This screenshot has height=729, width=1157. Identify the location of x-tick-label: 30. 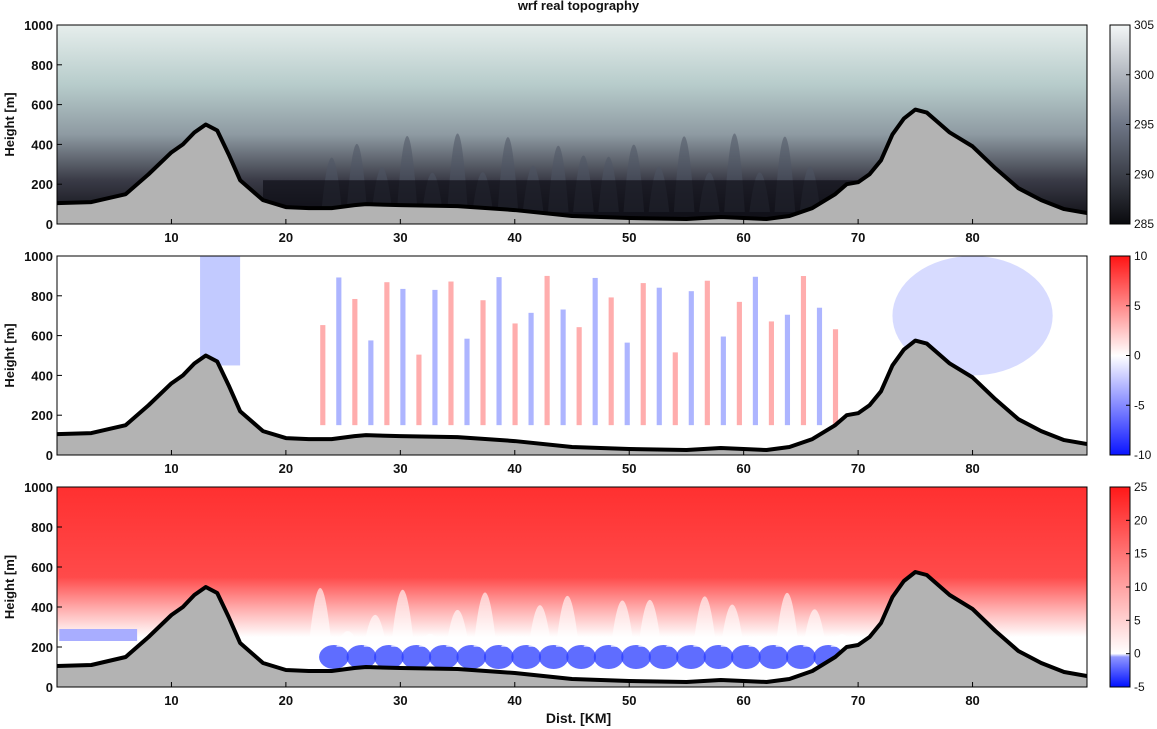
(400, 237).